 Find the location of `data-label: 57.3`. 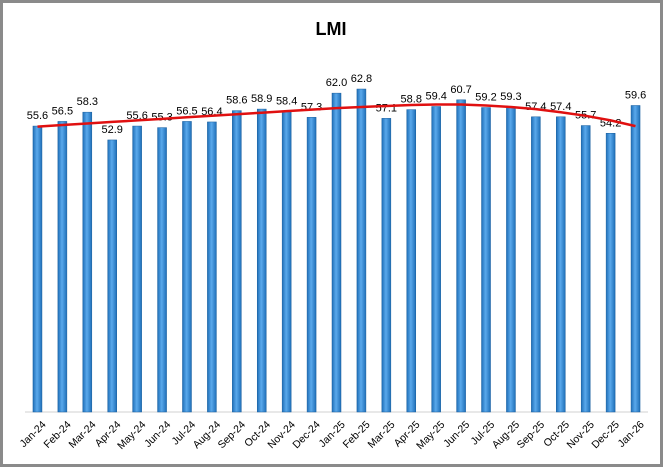

data-label: 57.3 is located at coordinates (311, 107).